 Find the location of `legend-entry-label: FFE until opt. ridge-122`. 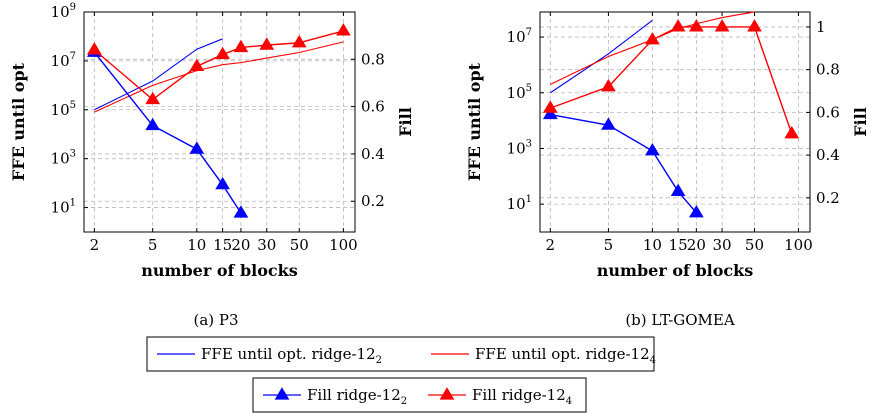

legend-entry-label: FFE until opt. ridge-122 is located at coordinates (291, 355).